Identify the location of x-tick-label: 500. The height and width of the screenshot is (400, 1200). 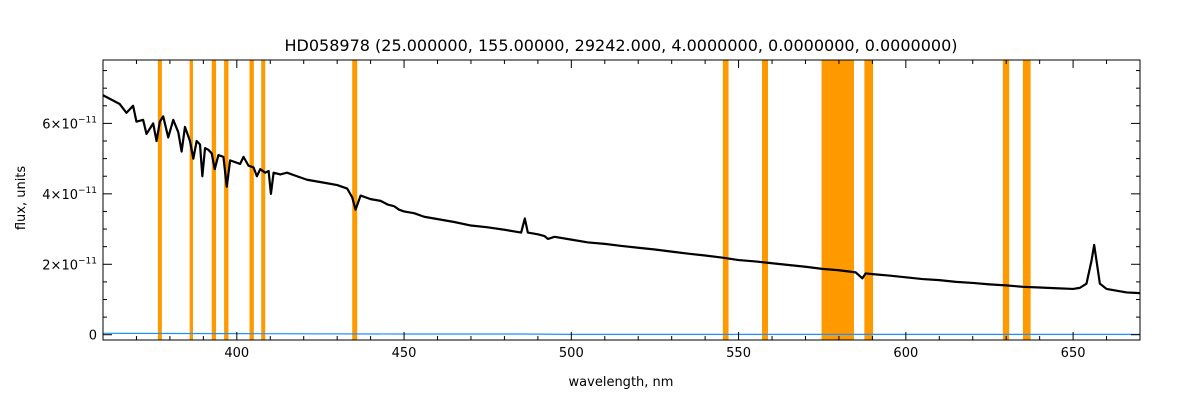
(571, 353).